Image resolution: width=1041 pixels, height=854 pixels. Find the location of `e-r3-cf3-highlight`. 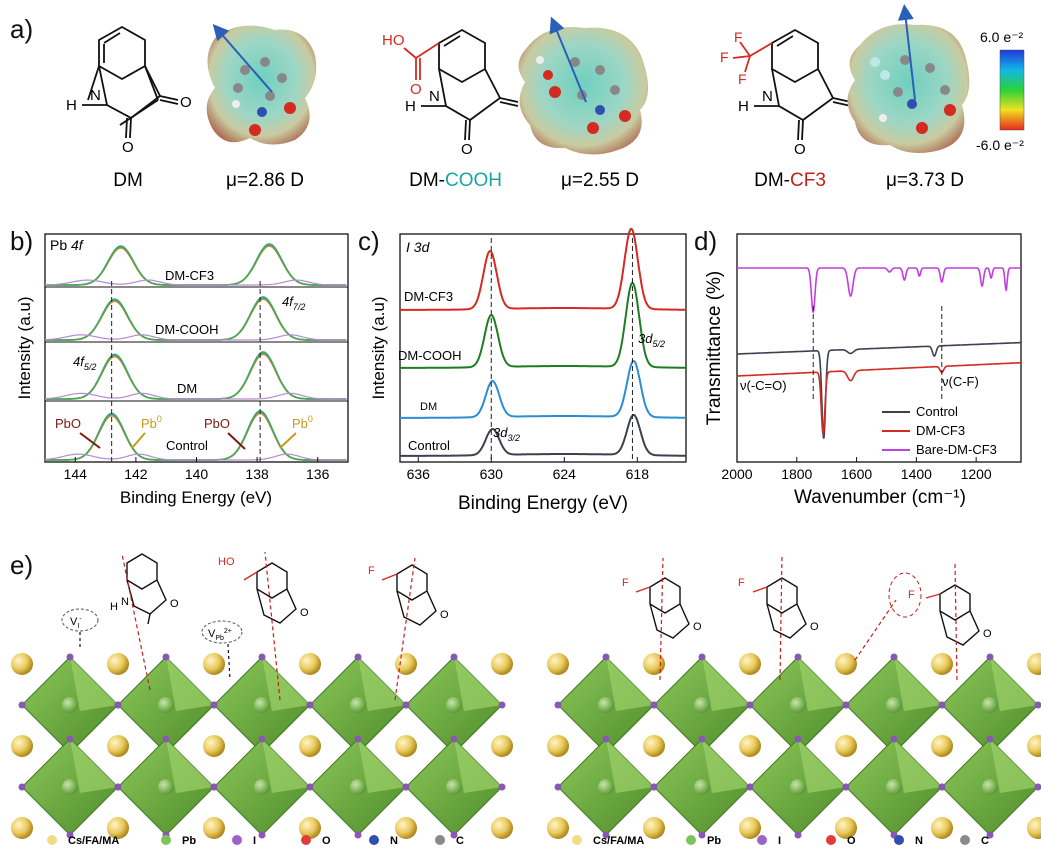

e-r3-cf3-highlight is located at coordinates (905, 595).